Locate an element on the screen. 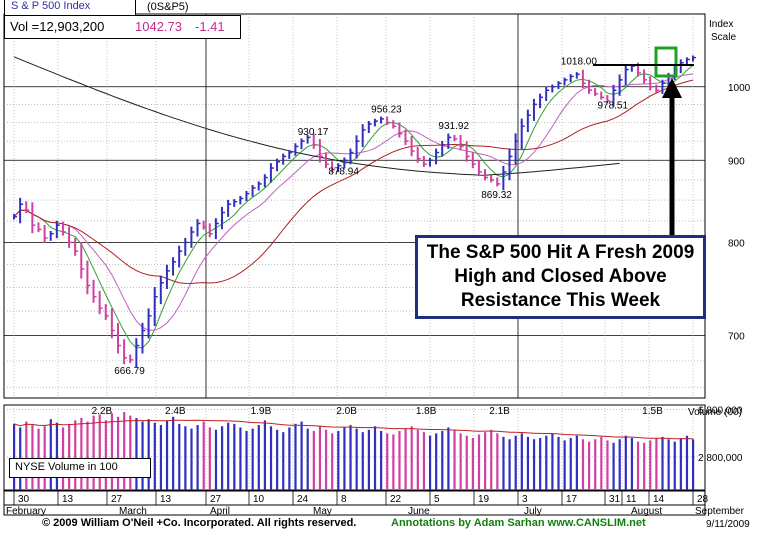 Image resolution: width=757 pixels, height=534 pixels. y-tick-label: 800 is located at coordinates (736, 243).